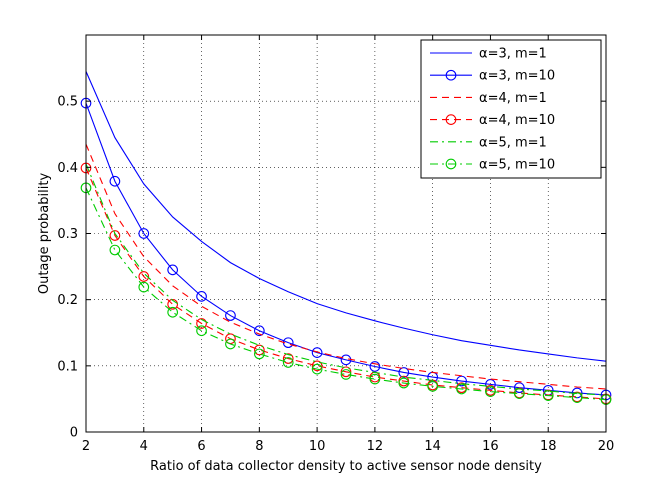  What do you see at coordinates (67, 168) in the screenshot?
I see `y-tick-label: 0.4` at bounding box center [67, 168].